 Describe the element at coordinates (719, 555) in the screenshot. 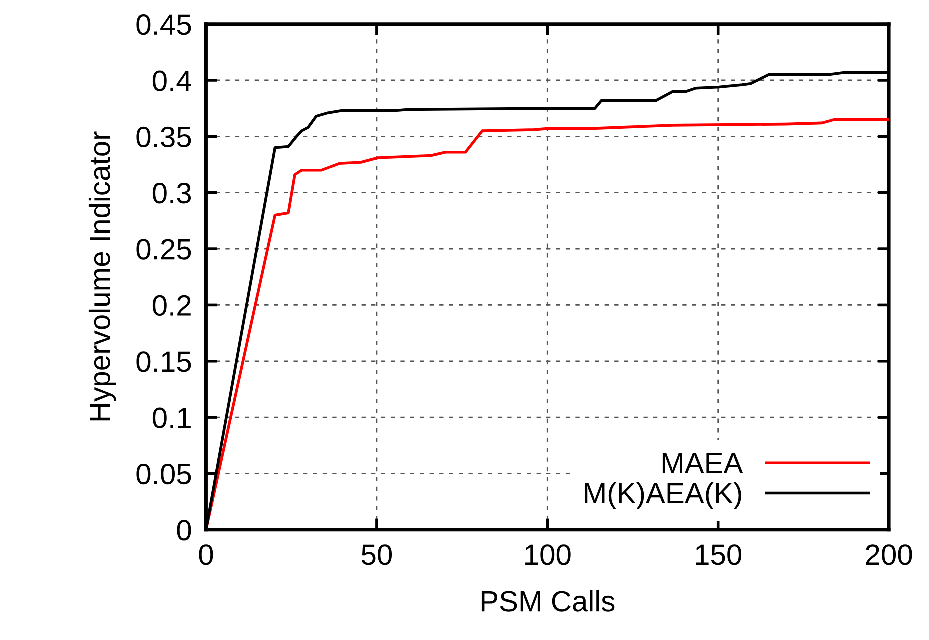

I see `x-tick-label: 150` at that location.